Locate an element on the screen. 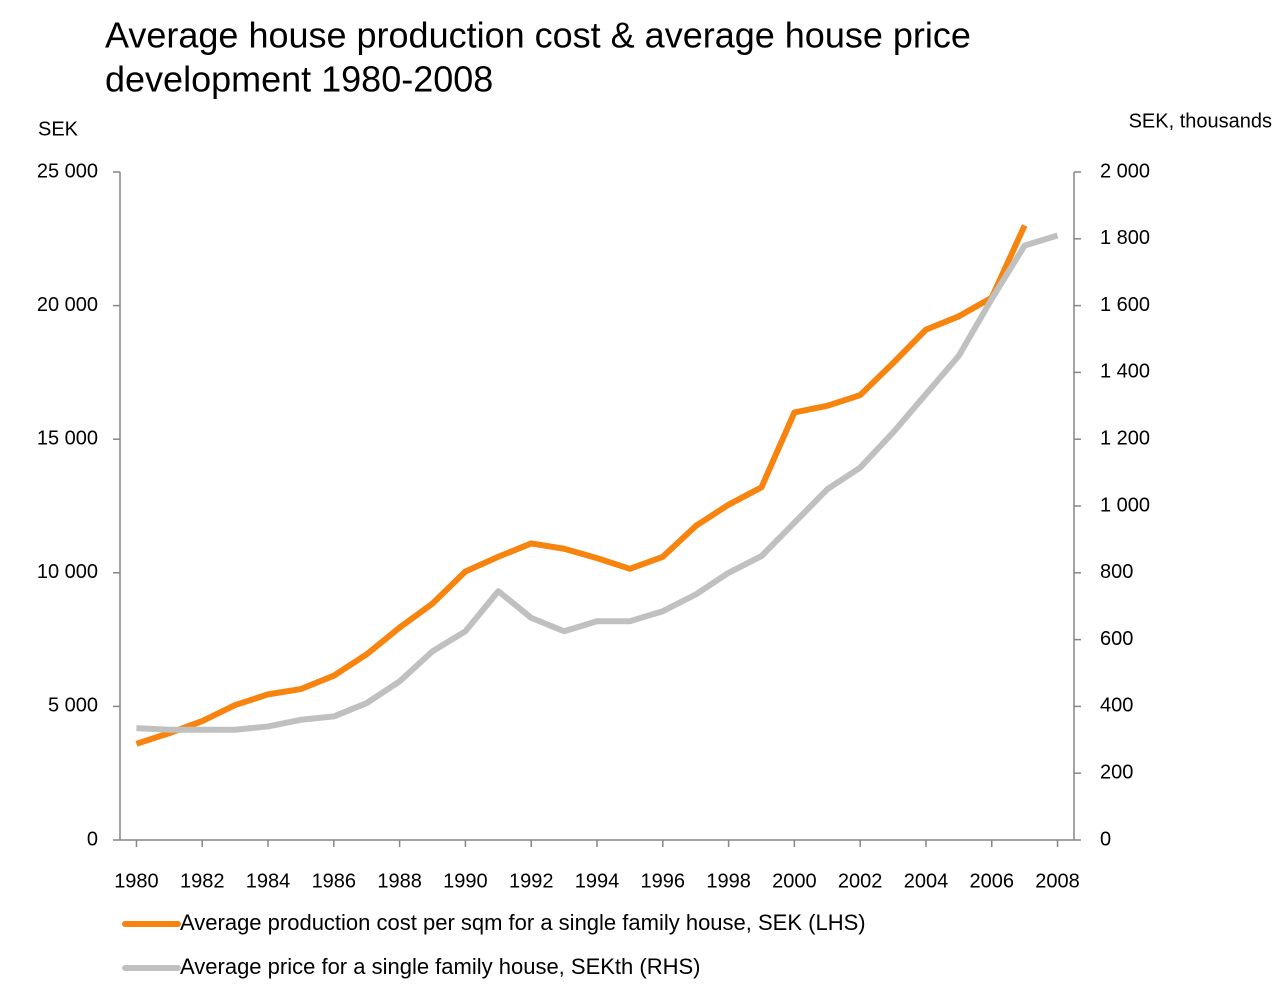  x-tick-label: 1984 is located at coordinates (268, 881).